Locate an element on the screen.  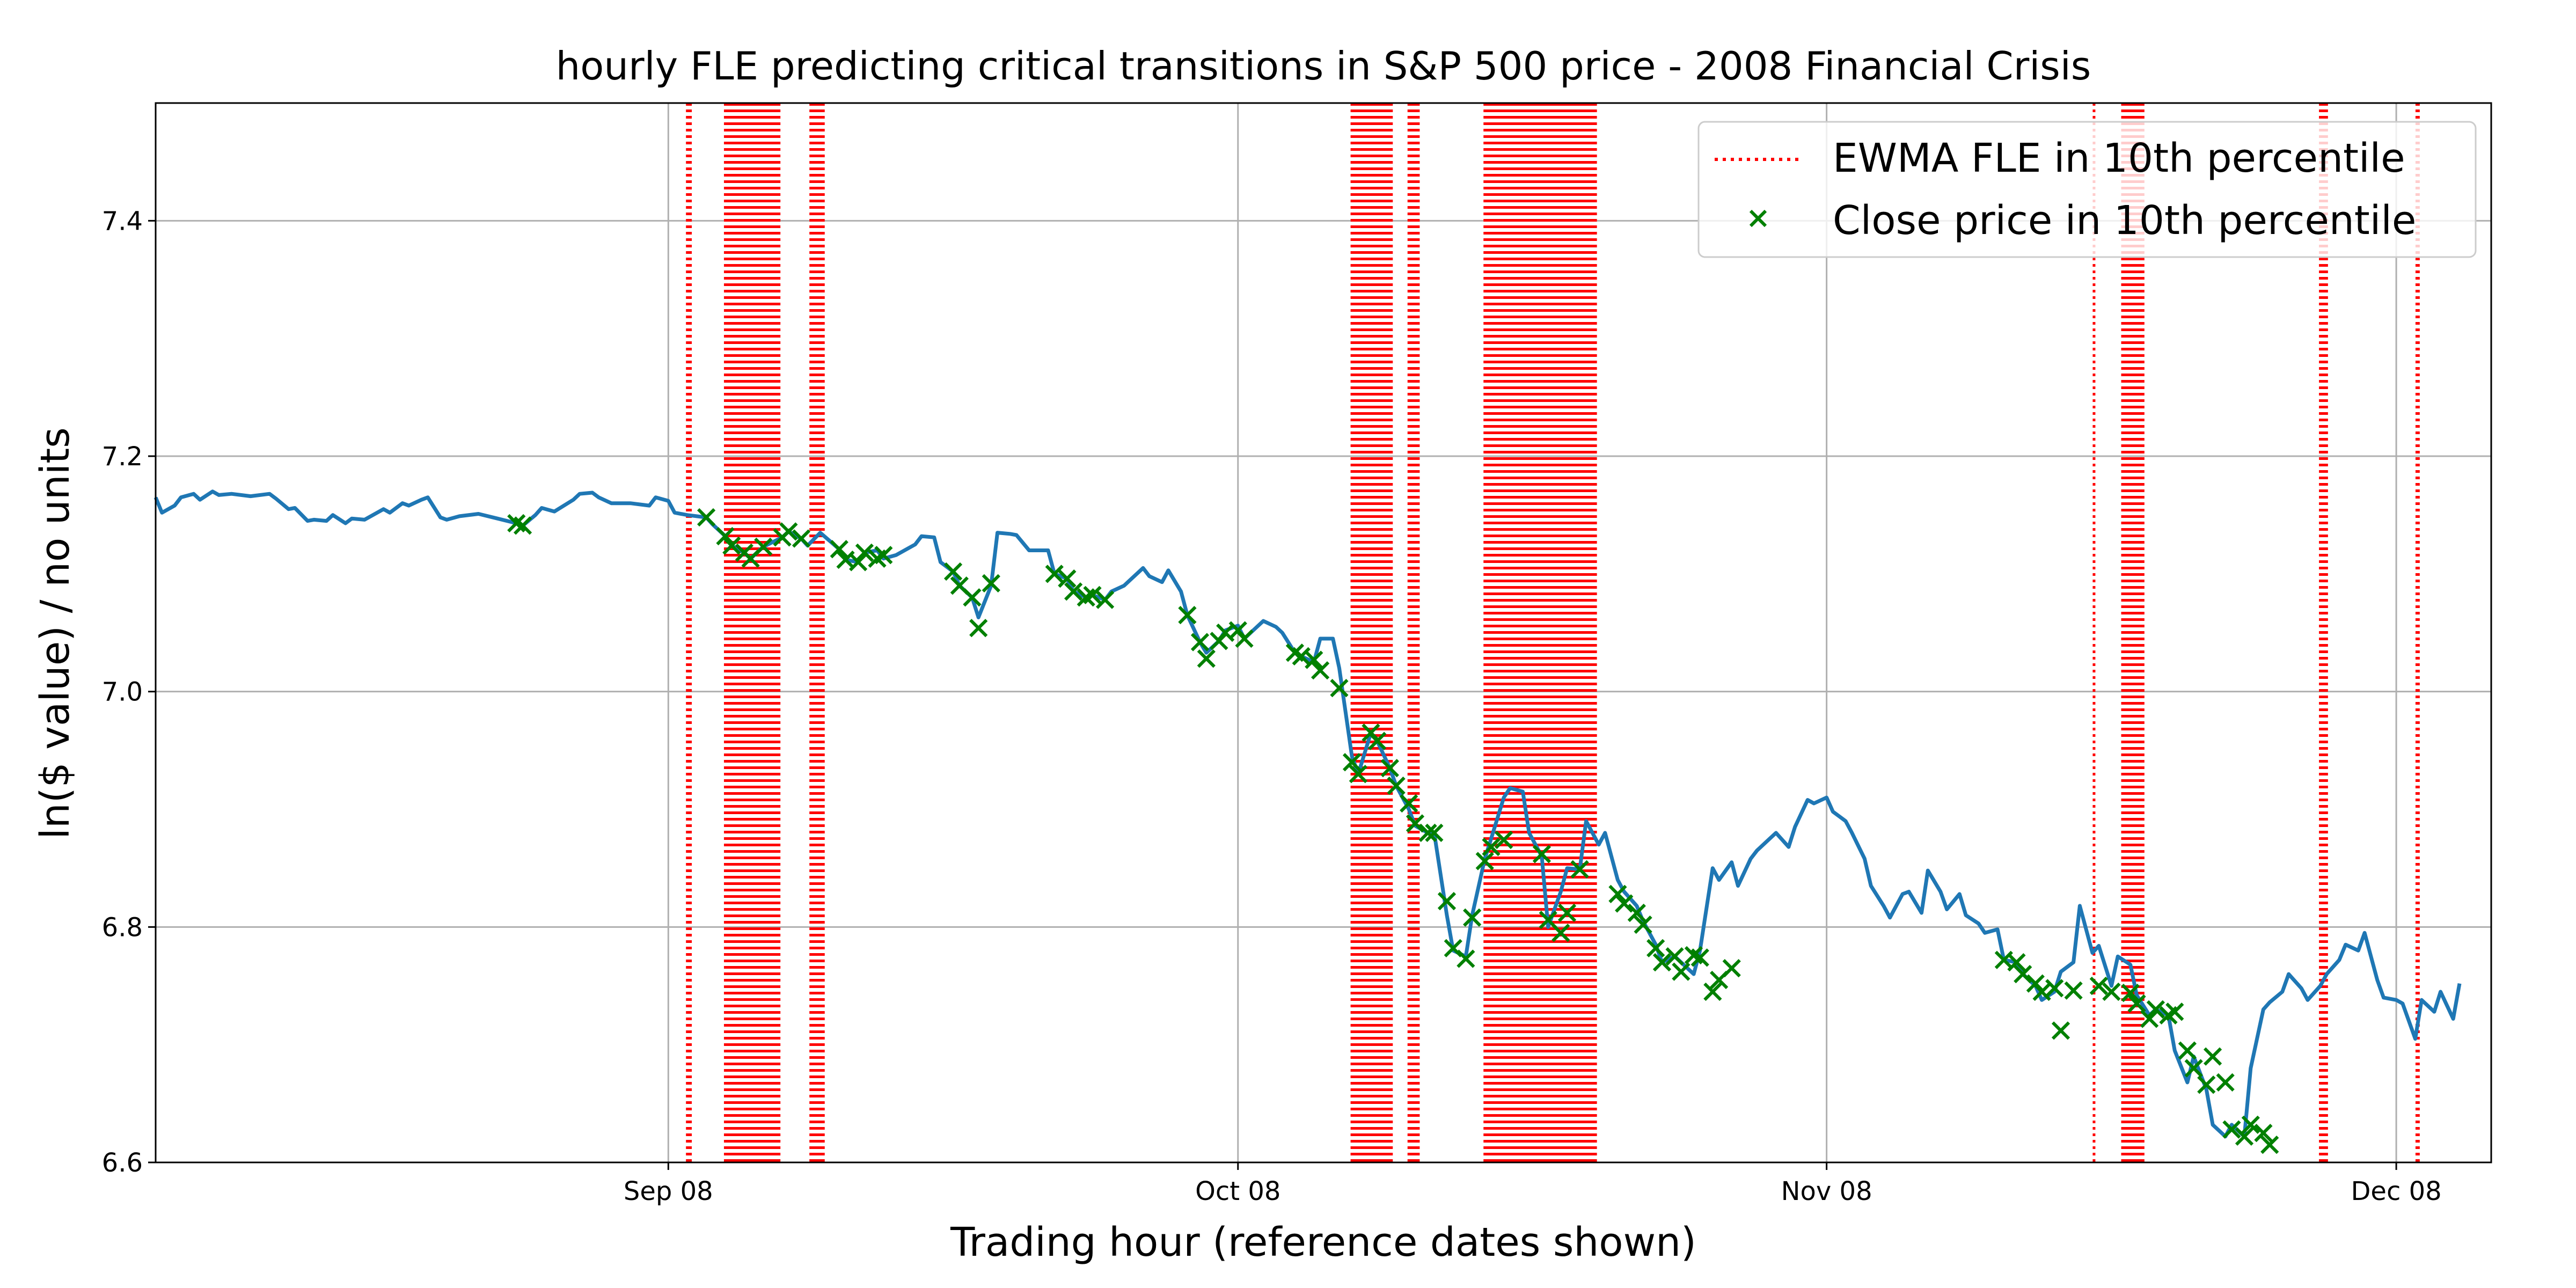
y-tick-label: 6.6 is located at coordinates (122, 1163).